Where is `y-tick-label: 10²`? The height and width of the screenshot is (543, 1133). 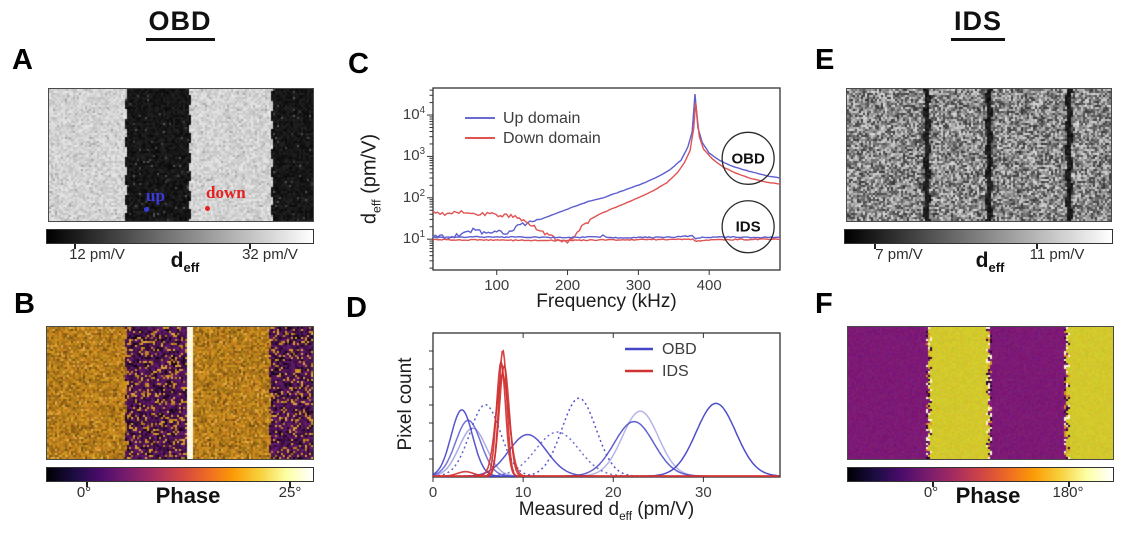
y-tick-label: 10² is located at coordinates (413, 196).